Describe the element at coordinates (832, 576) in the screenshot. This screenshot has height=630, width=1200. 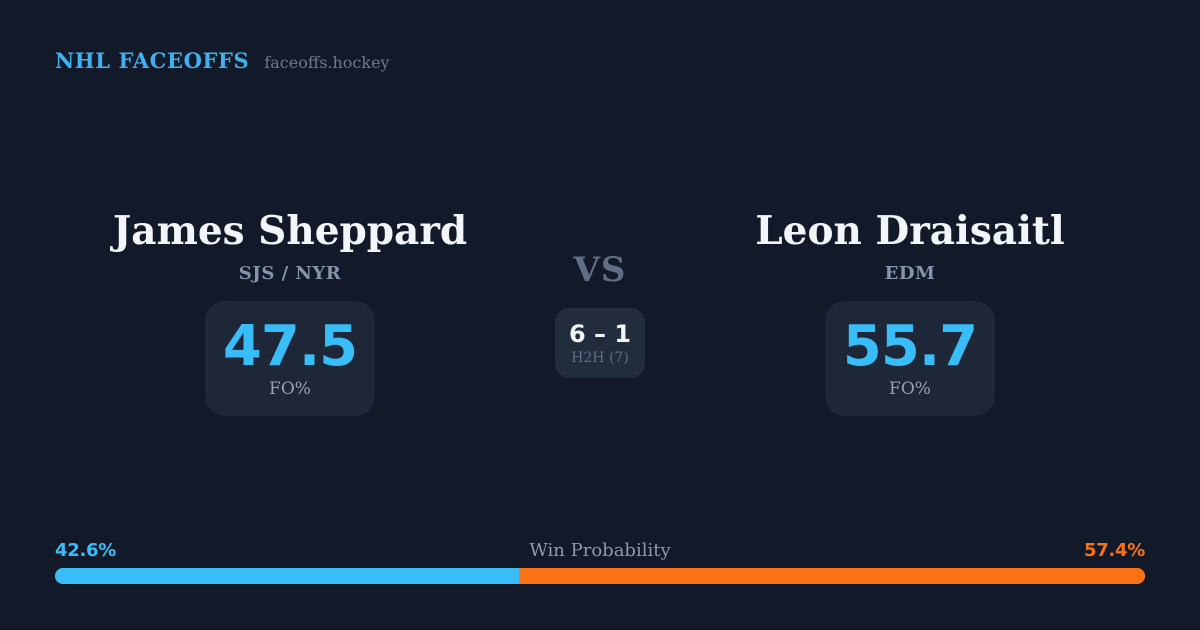
I see `win-bar-right` at that location.